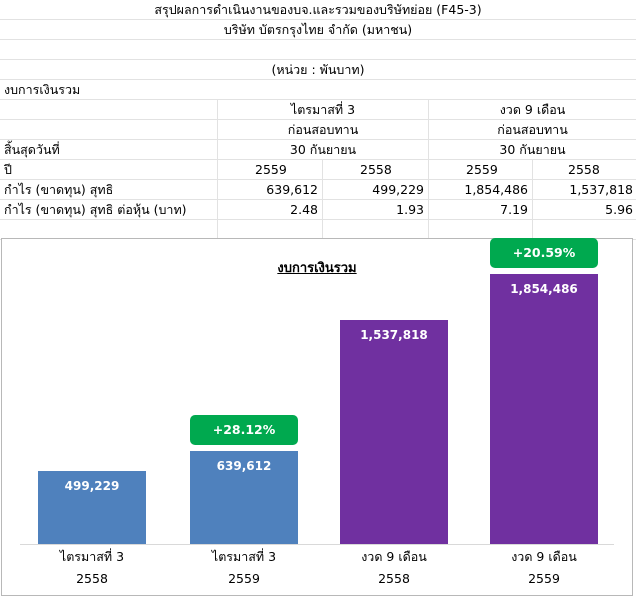 This screenshot has height=599, width=636. What do you see at coordinates (532, 129) in the screenshot?
I see `group-nine-month-status: ก่อนสอบทาน` at bounding box center [532, 129].